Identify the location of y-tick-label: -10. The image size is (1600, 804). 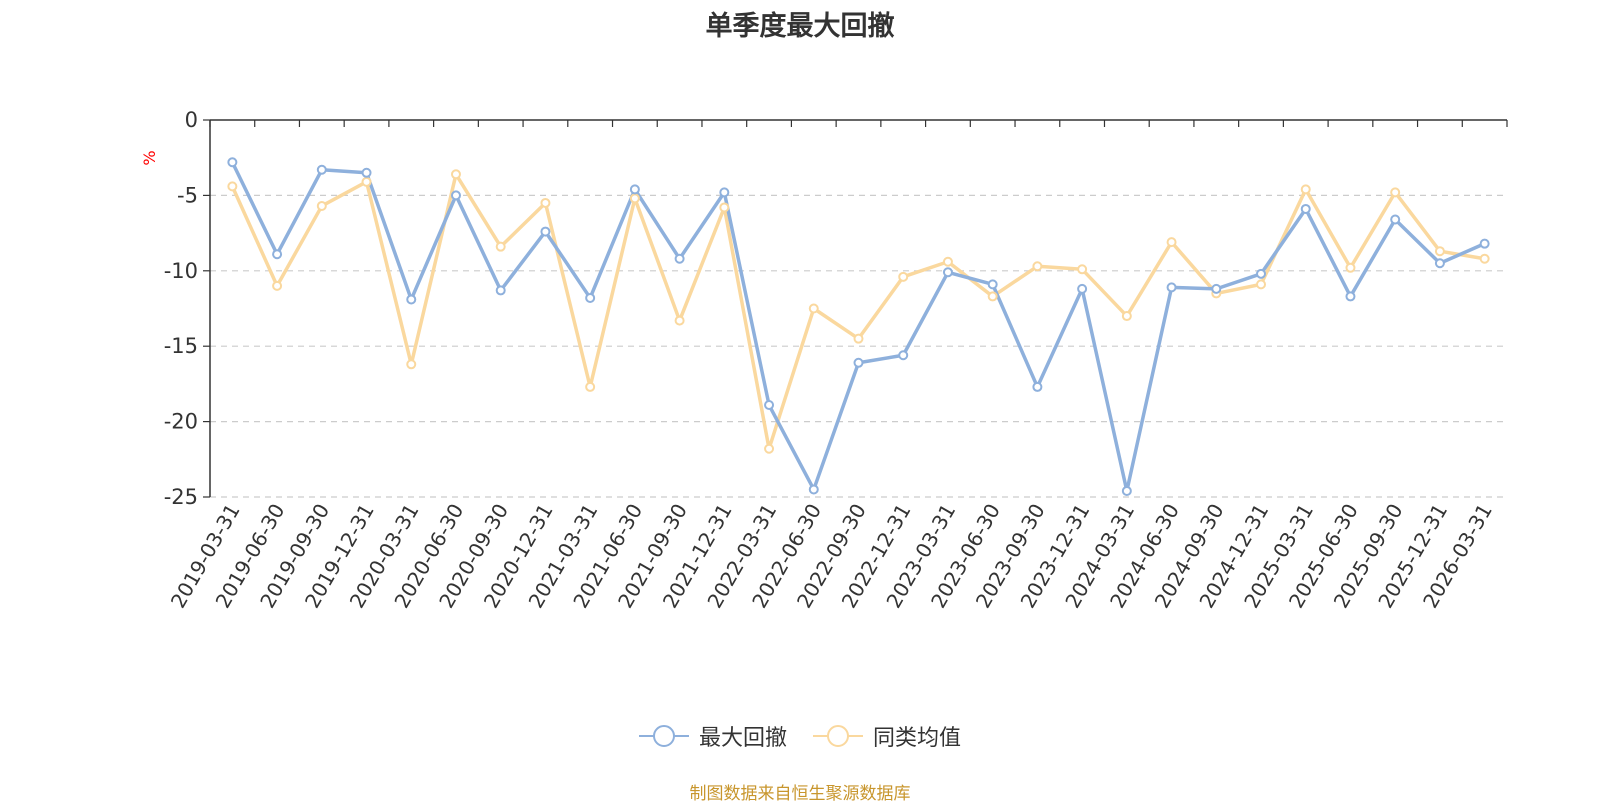
(181, 271).